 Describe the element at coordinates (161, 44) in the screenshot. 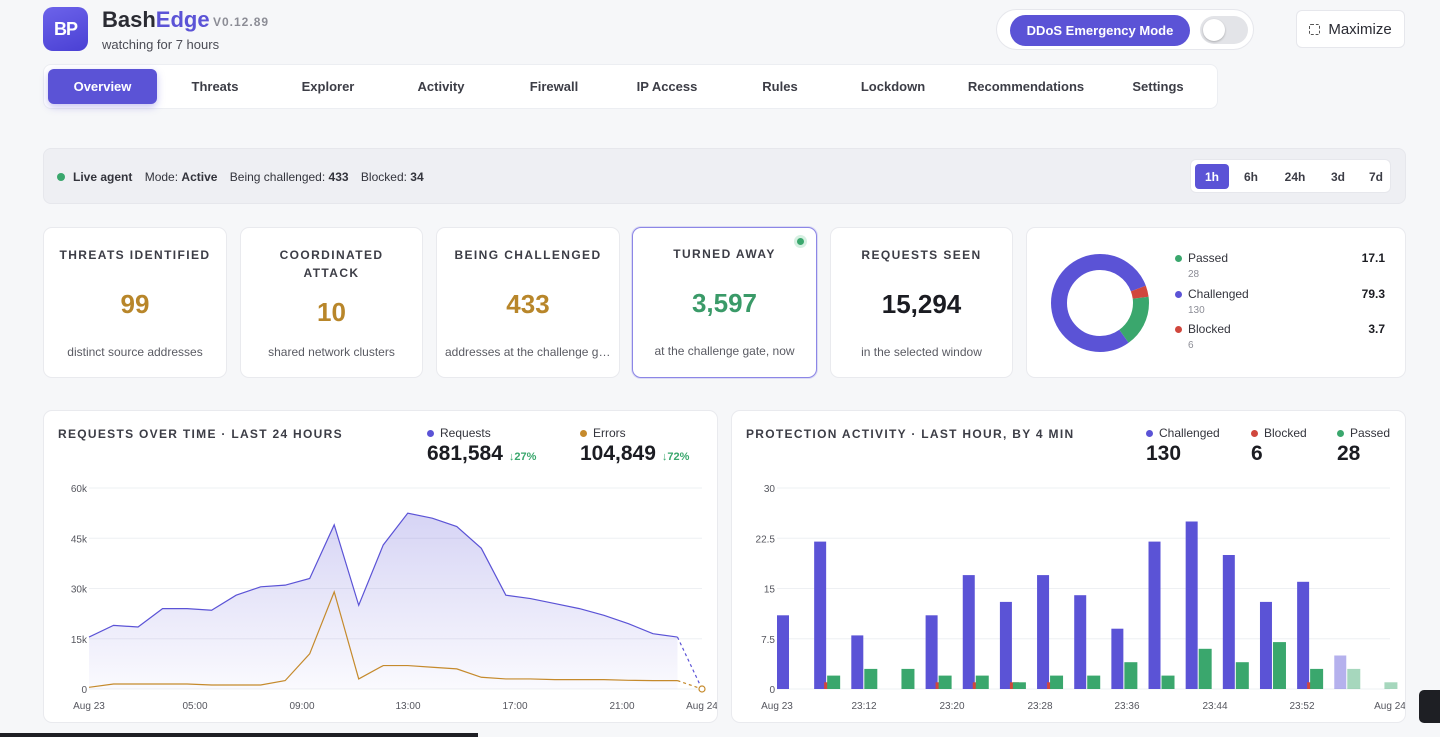

I see `watching-duration: watching for 7 hours` at that location.